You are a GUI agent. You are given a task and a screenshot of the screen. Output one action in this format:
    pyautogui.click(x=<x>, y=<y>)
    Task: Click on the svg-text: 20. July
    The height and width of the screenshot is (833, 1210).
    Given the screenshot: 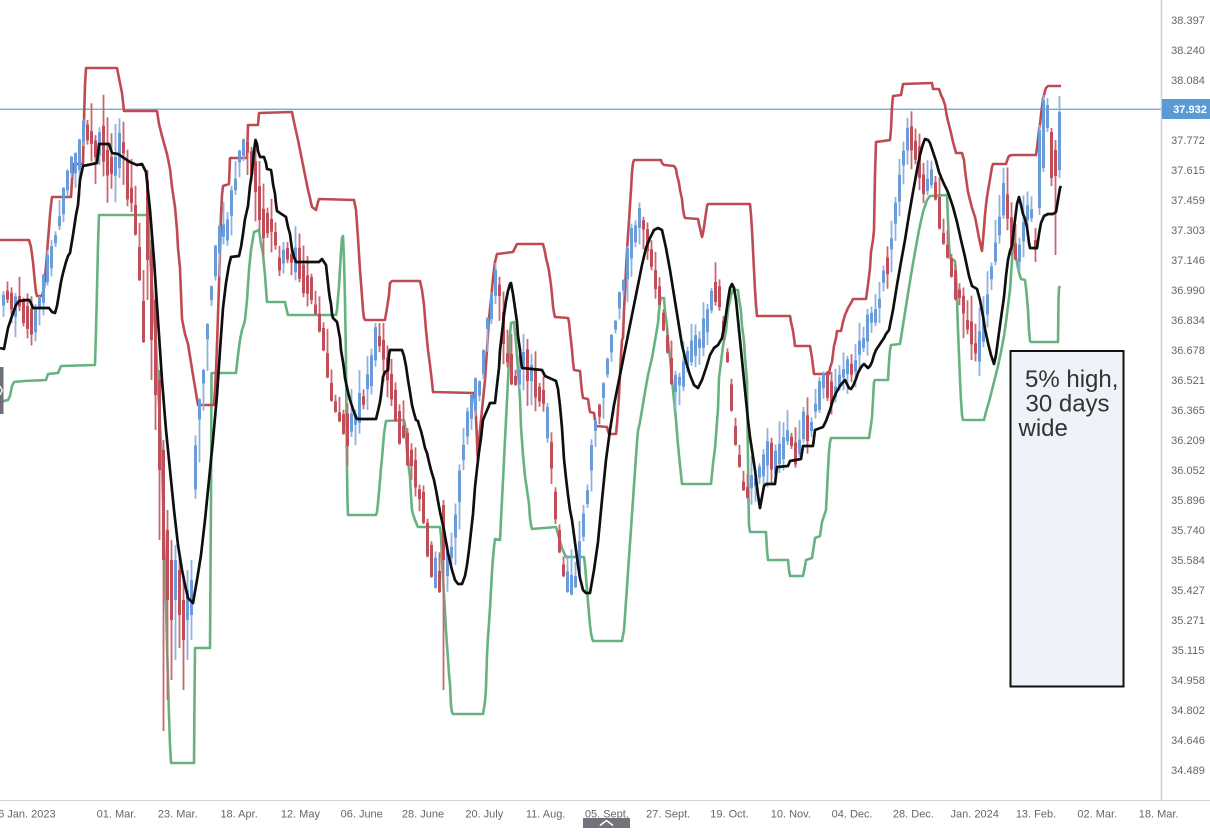 What is the action you would take?
    pyautogui.click(x=484, y=815)
    